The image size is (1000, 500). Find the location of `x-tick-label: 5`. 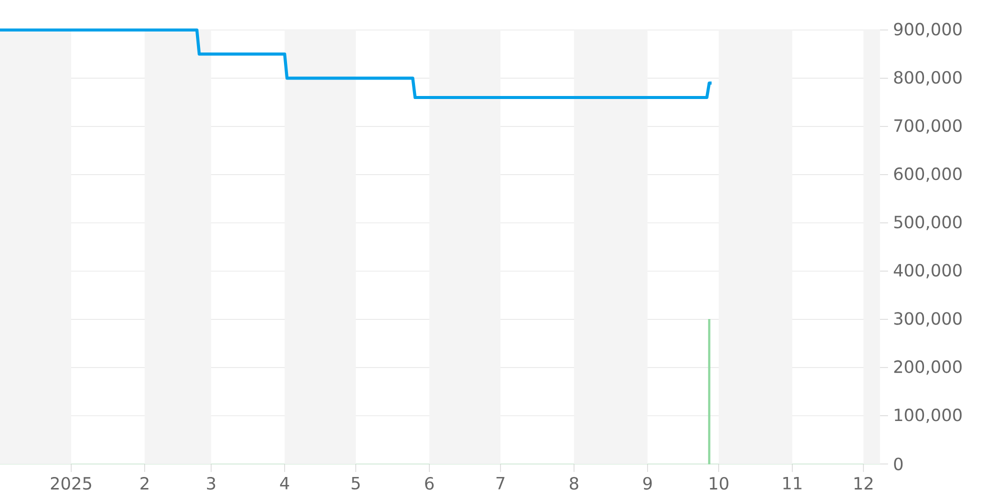

x-tick-label: 5 is located at coordinates (356, 483).